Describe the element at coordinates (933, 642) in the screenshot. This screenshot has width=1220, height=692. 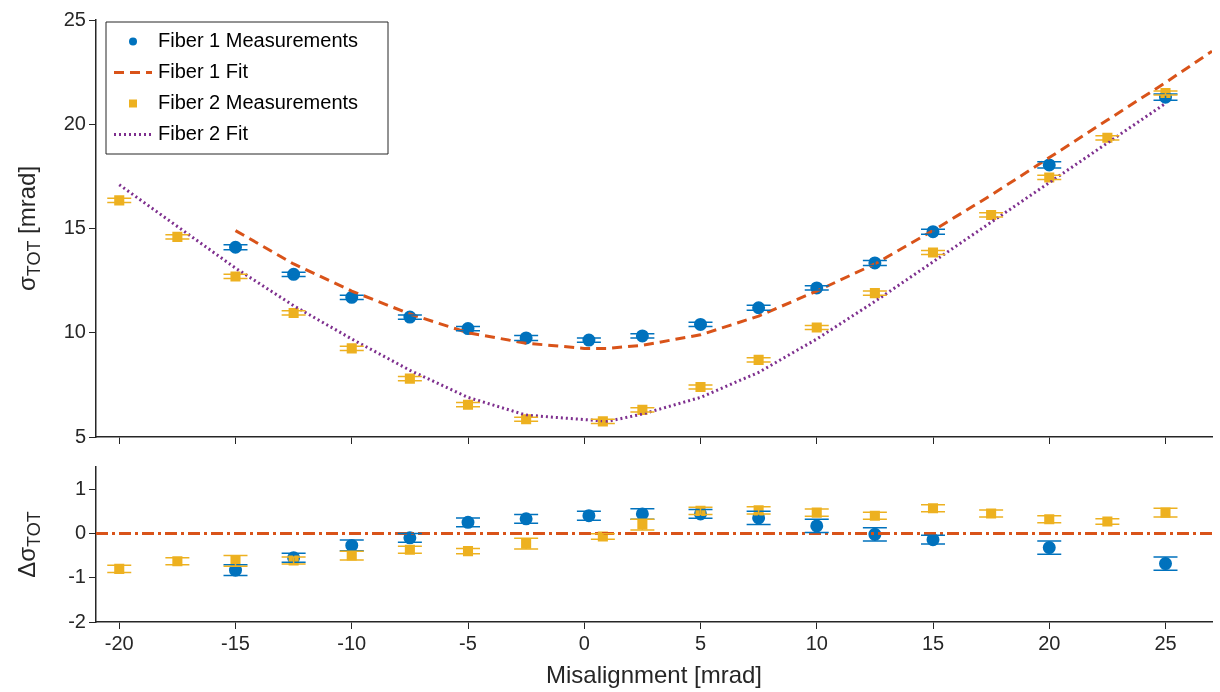
I see `x-tick-label: 15` at that location.